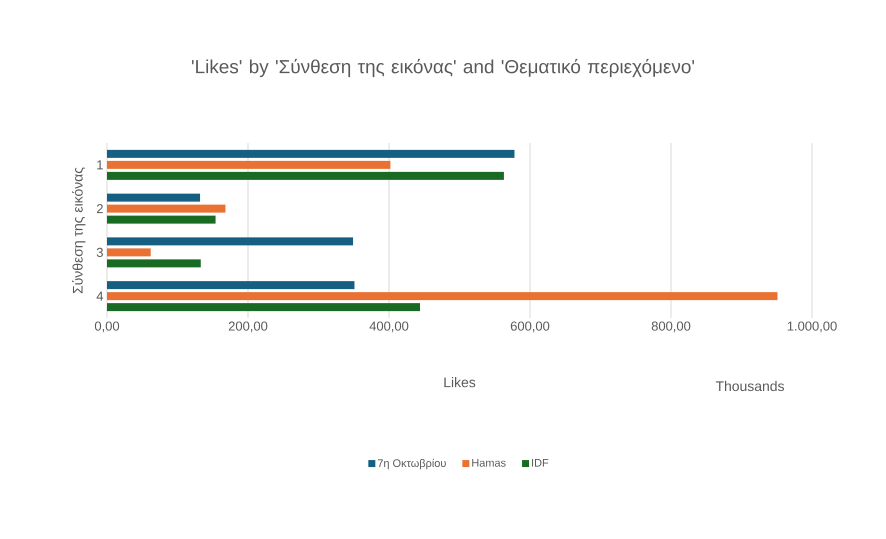 This screenshot has width=886, height=539. Describe the element at coordinates (107, 327) in the screenshot. I see `x-tick-label: 0,00` at that location.